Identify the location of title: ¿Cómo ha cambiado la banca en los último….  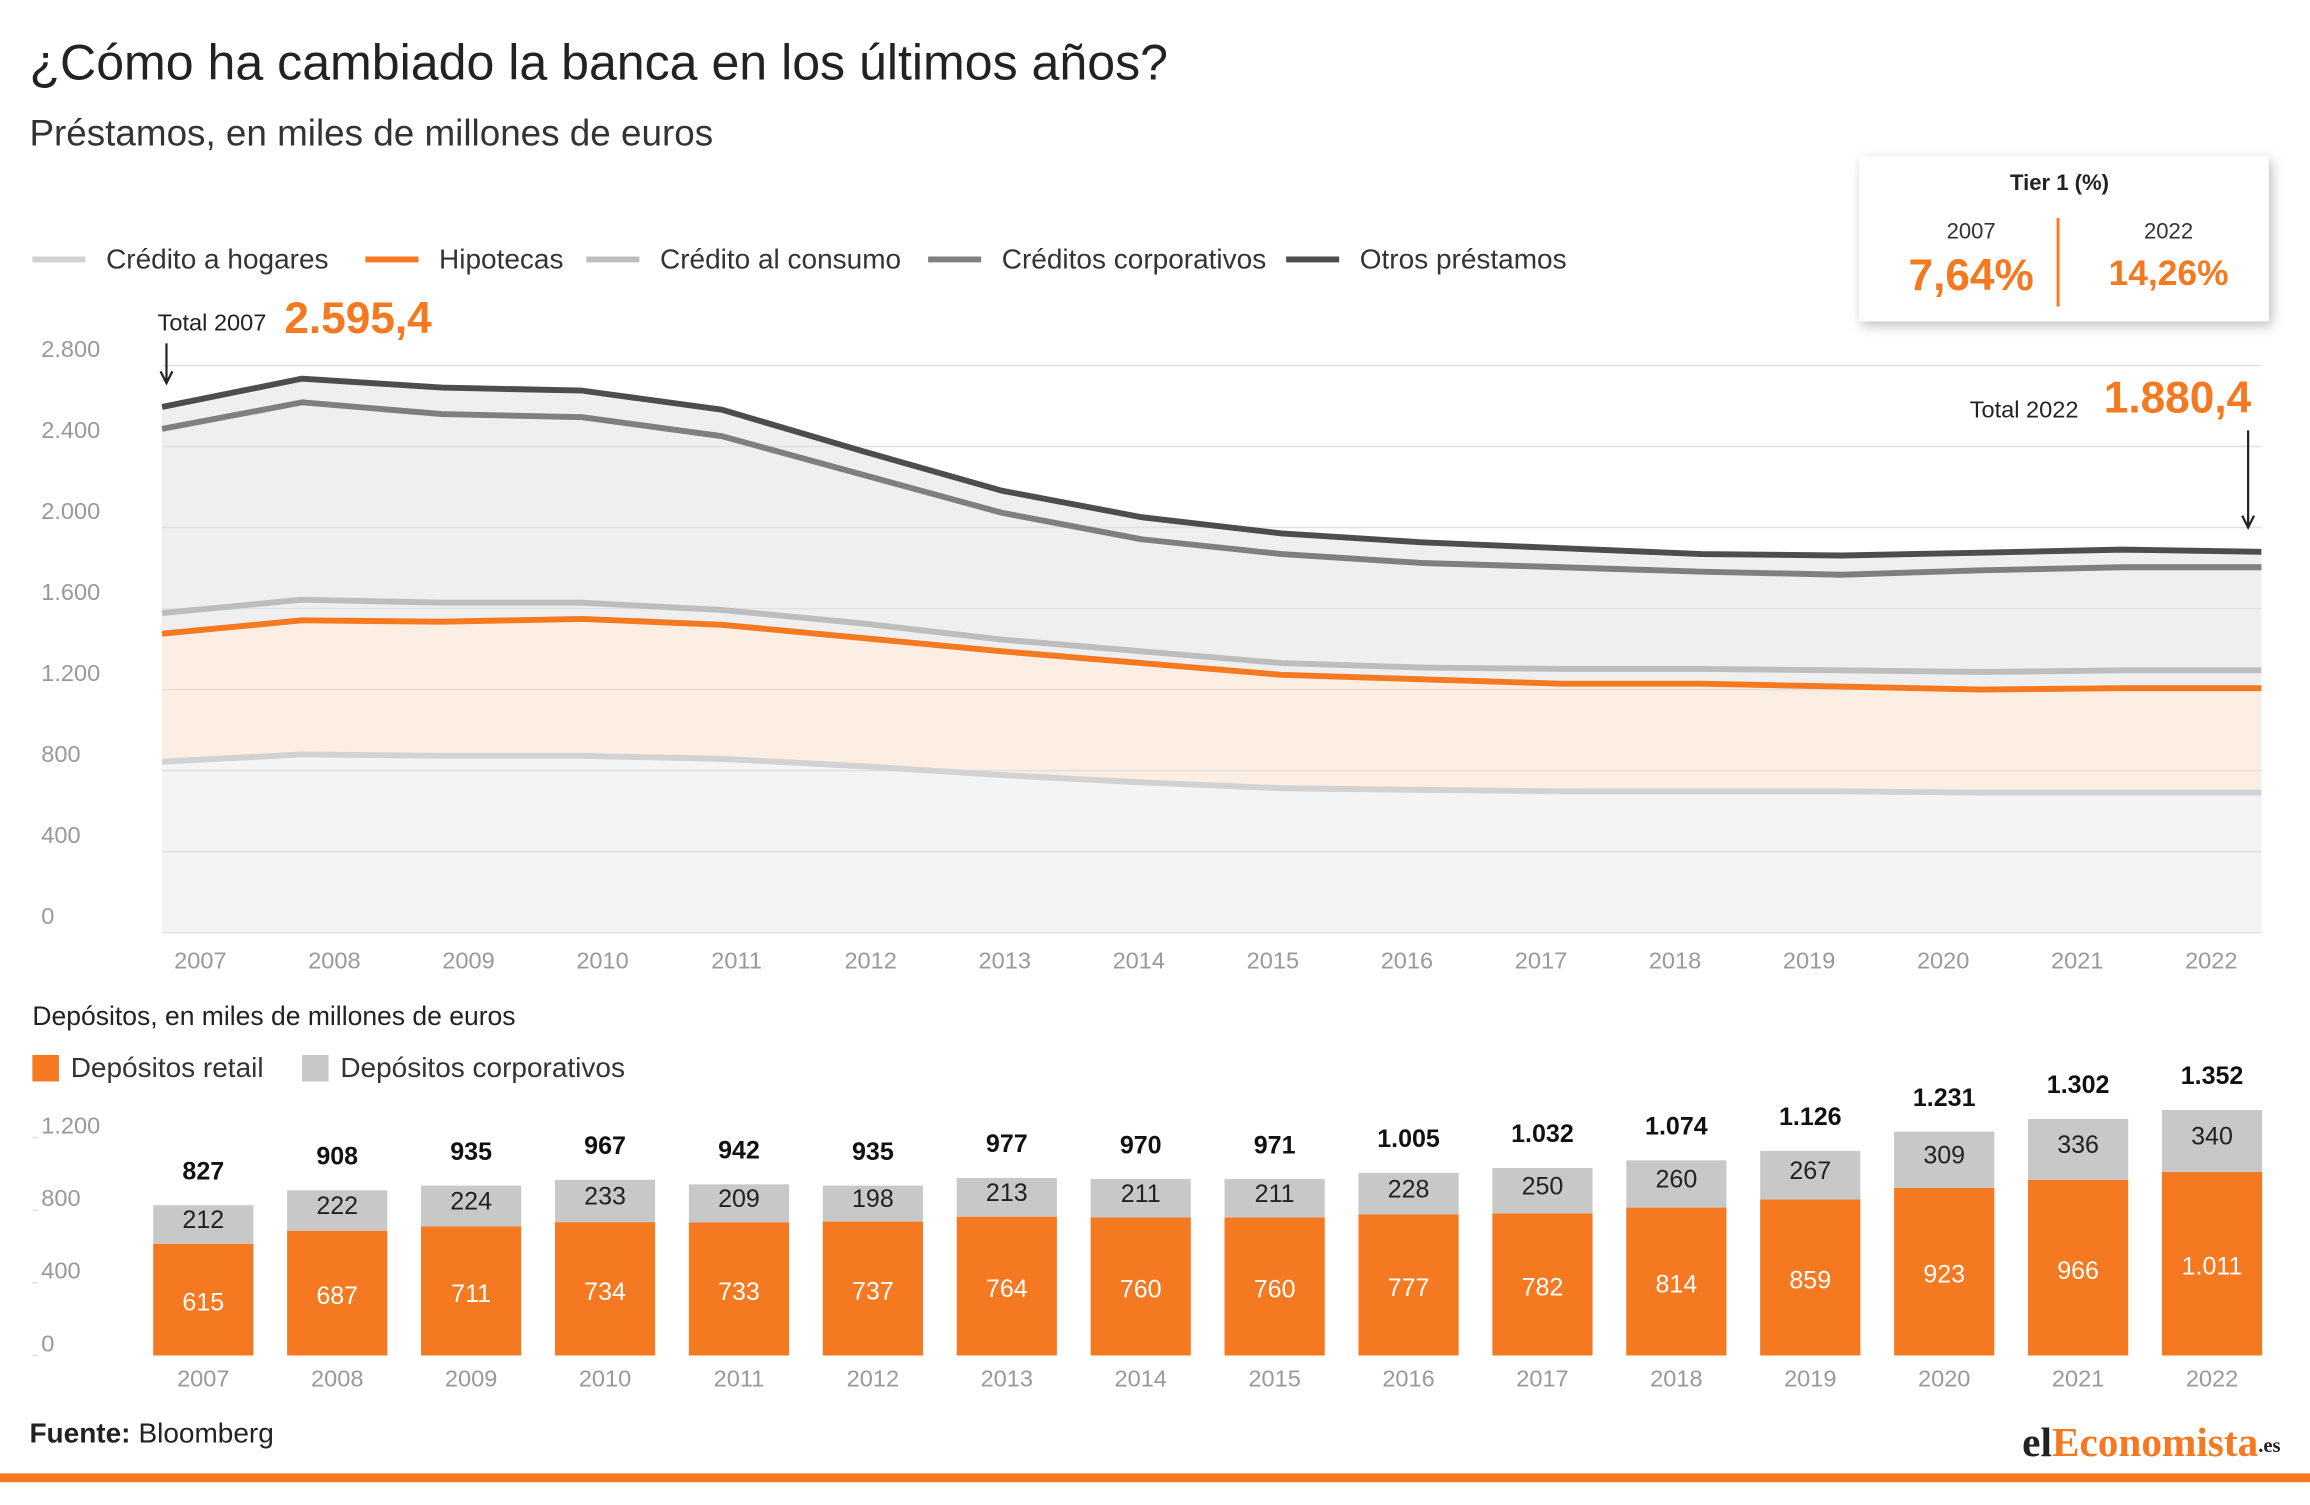
(598, 63).